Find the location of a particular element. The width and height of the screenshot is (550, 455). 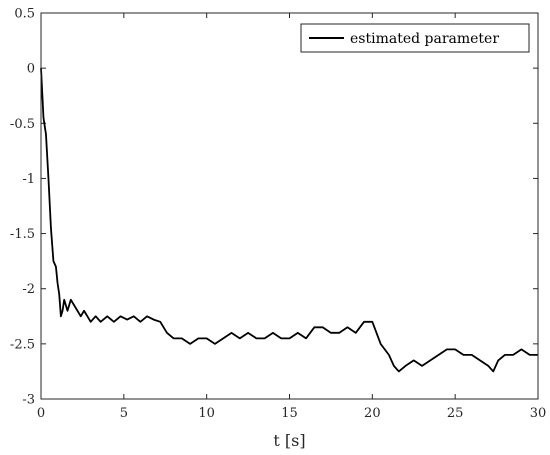

x-tick-label: 5 is located at coordinates (124, 413).